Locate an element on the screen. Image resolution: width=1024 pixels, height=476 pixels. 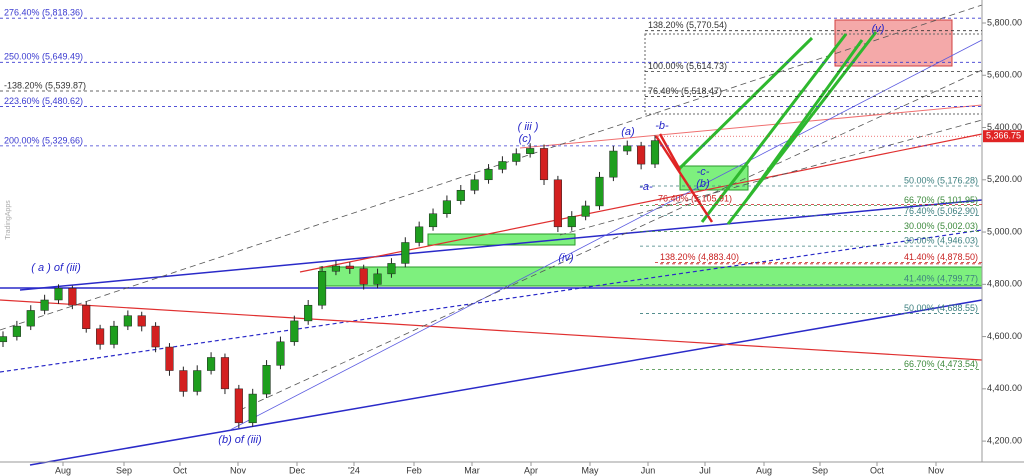
y-tick-label: 5,200.00 is located at coordinates (1004, 179).